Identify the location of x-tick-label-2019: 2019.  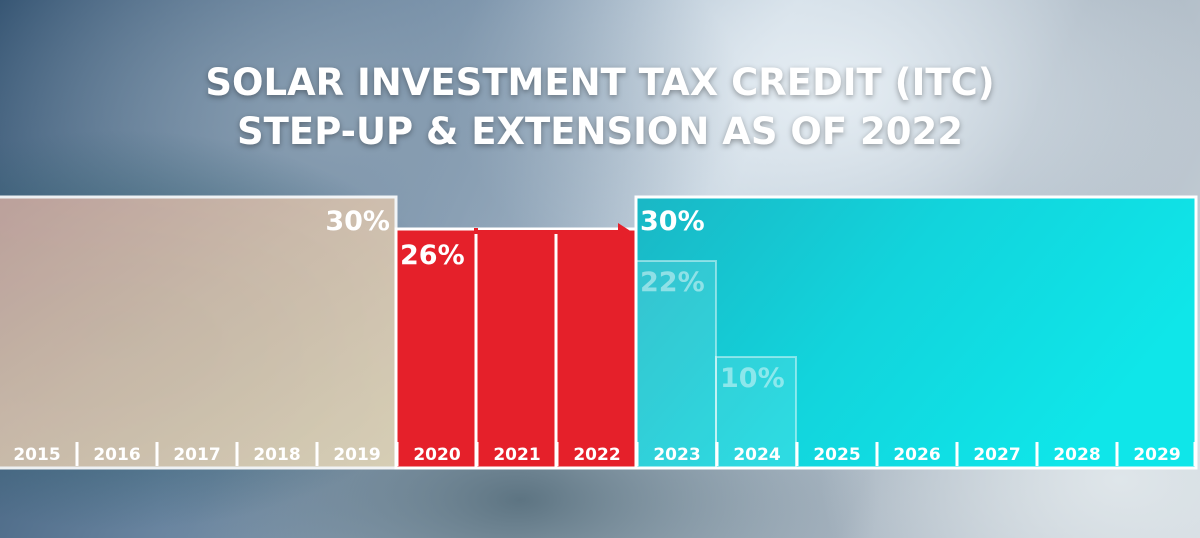
(356, 455).